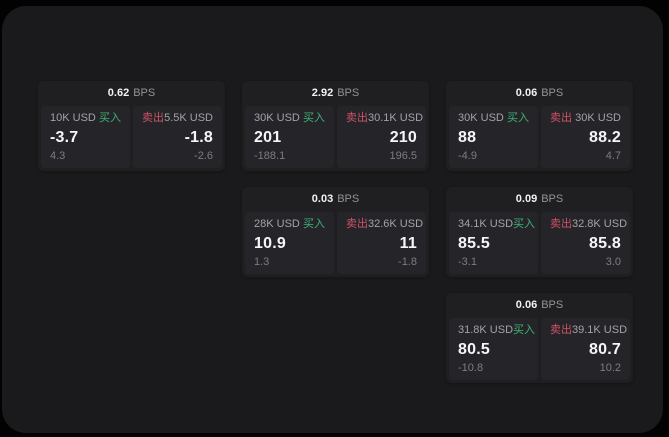 This screenshot has width=669, height=437. What do you see at coordinates (289, 243) in the screenshot?
I see `buy-panel: 28K USD 买入 10.9 1.3` at bounding box center [289, 243].